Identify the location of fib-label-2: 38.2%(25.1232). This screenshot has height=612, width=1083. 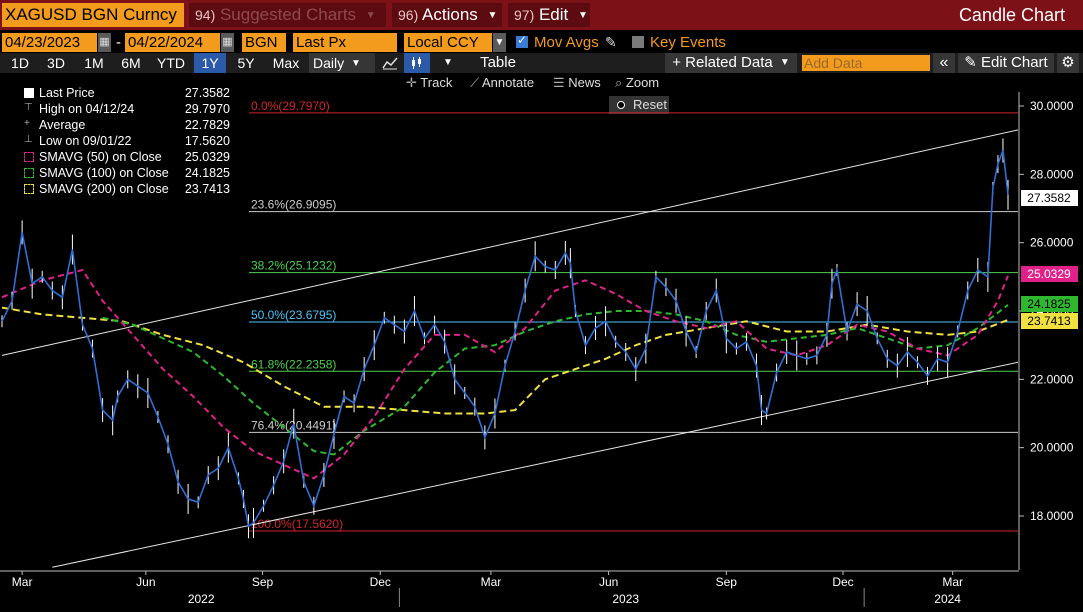
(293, 266).